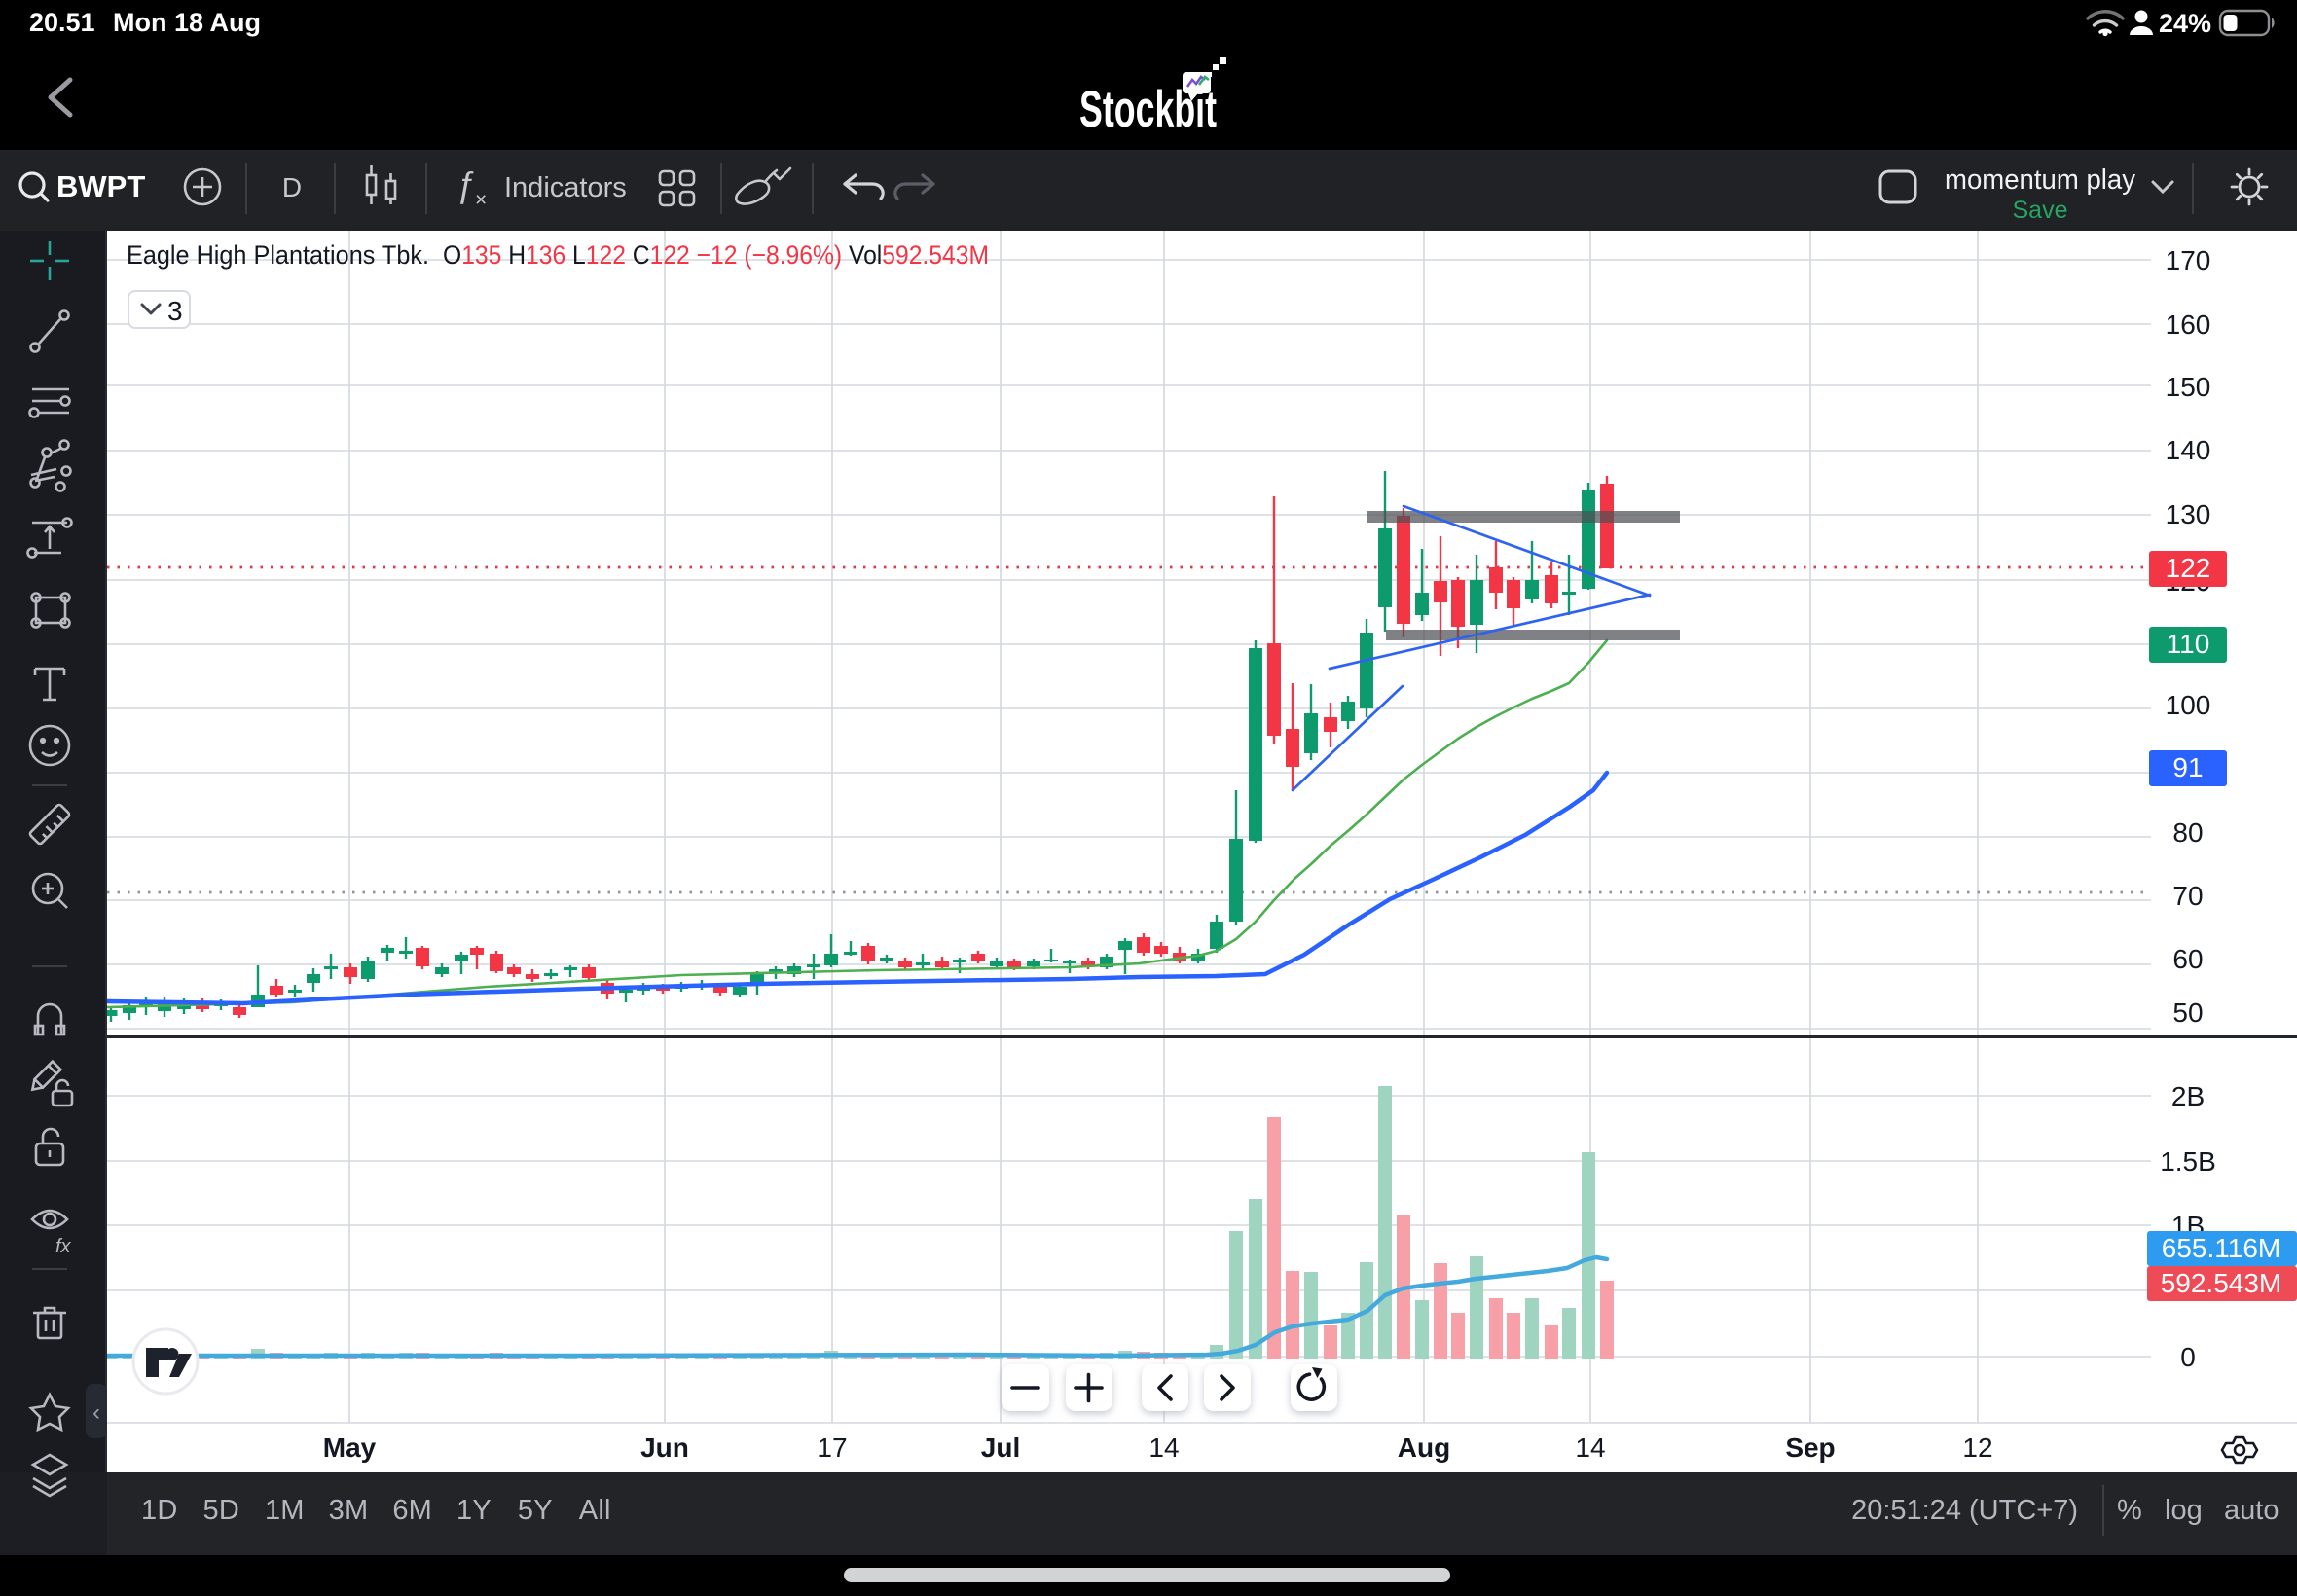 The width and height of the screenshot is (2297, 1596). Describe the element at coordinates (2187, 832) in the screenshot. I see `svg-text: 80` at that location.